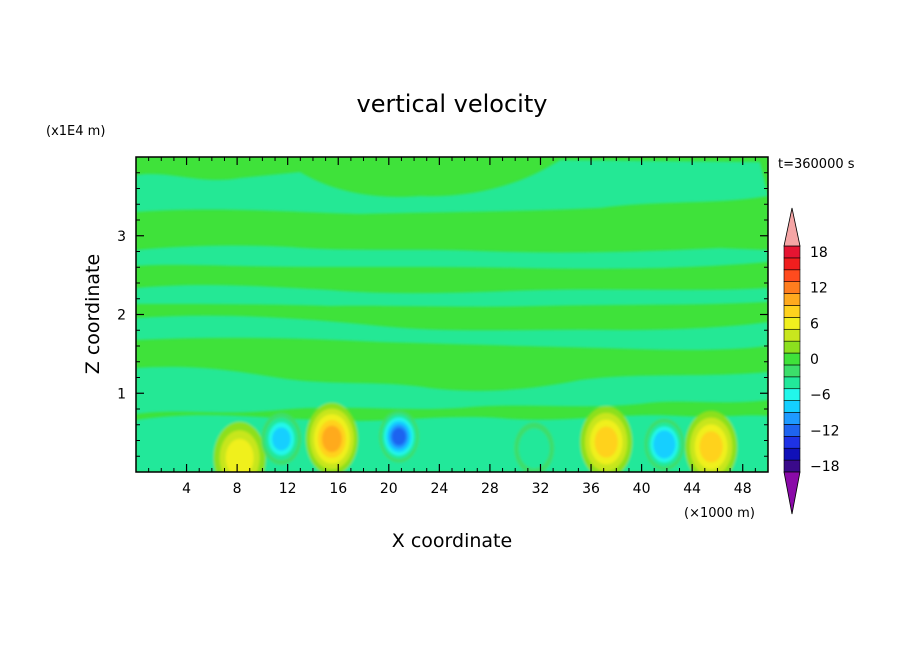 The image size is (904, 654). What do you see at coordinates (792, 227) in the screenshot?
I see `colorbar-max-arrow` at bounding box center [792, 227].